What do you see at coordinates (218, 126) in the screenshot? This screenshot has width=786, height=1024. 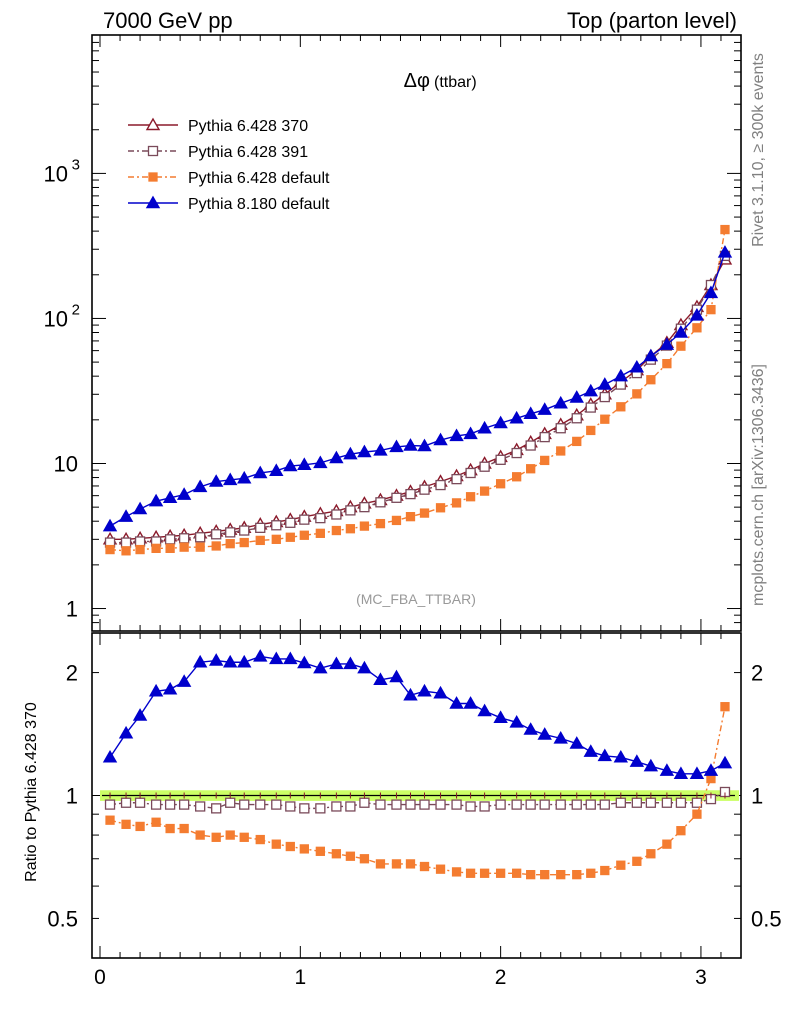 I see `legend-item-p370: Pythia 6.428 370` at bounding box center [218, 126].